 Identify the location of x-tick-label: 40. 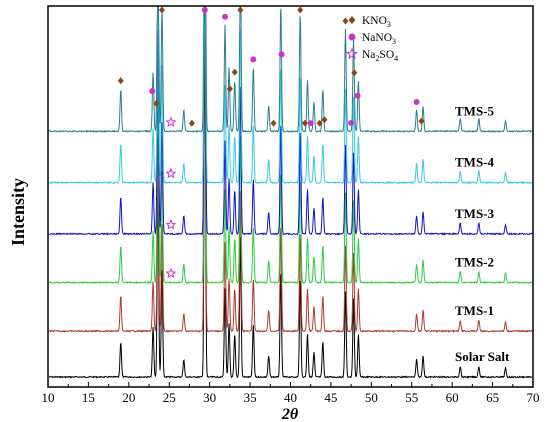
(290, 397).